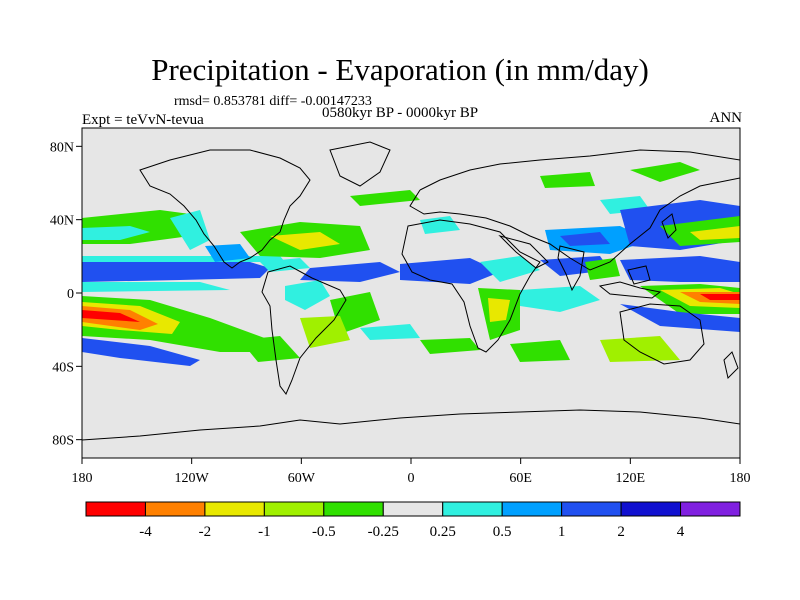 This screenshot has width=800, height=600. What do you see at coordinates (264, 532) in the screenshot?
I see `colorbar-label: -1` at bounding box center [264, 532].